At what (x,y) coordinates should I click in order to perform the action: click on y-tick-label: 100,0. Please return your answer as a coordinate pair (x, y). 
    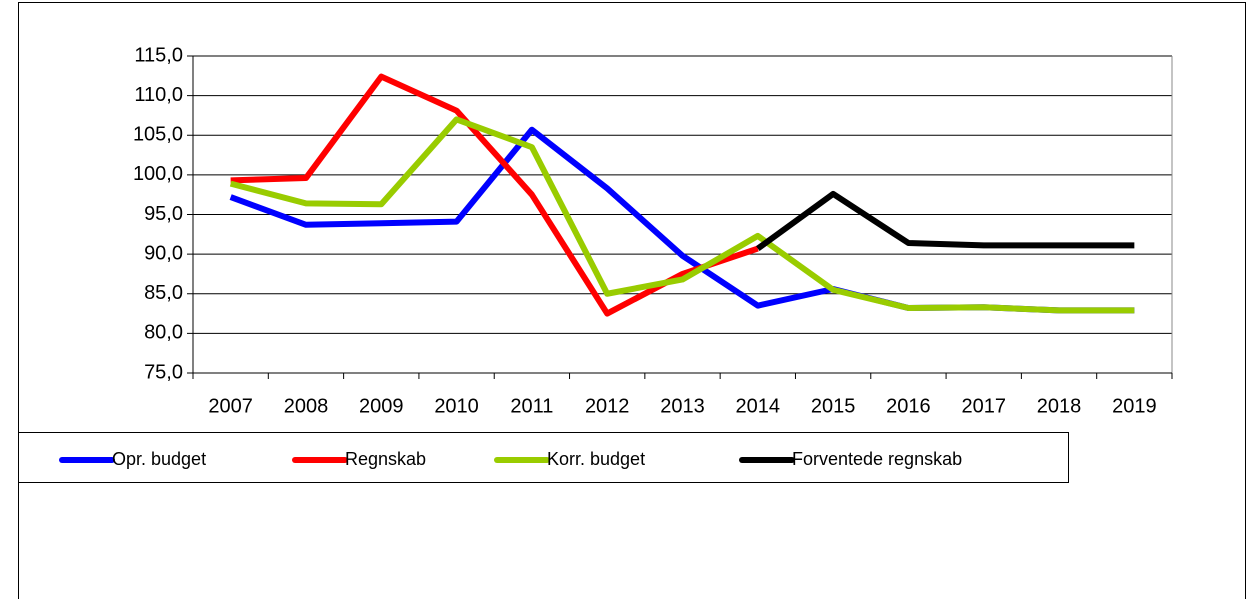
    Looking at the image, I should click on (158, 174).